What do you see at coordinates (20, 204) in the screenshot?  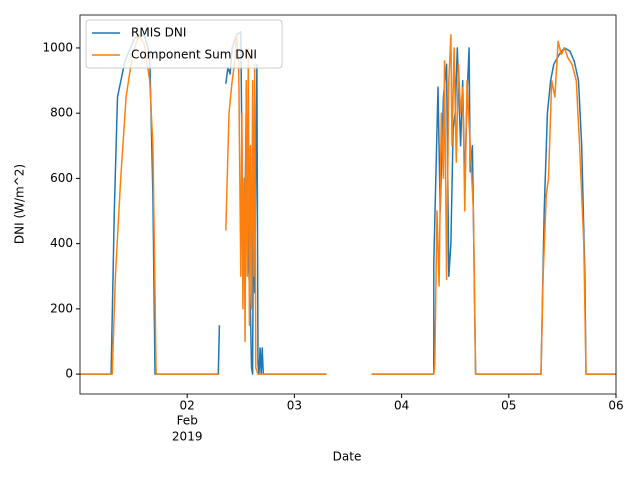 I see `y-axis-label: DNI (W/m^2)` at bounding box center [20, 204].